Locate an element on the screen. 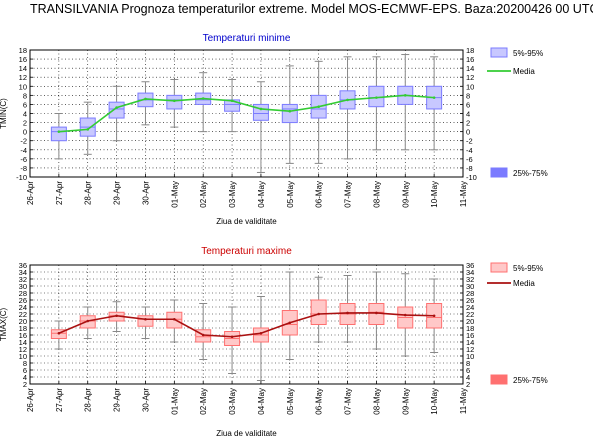  tmax-xtick-label: 29-Apr is located at coordinates (117, 400).